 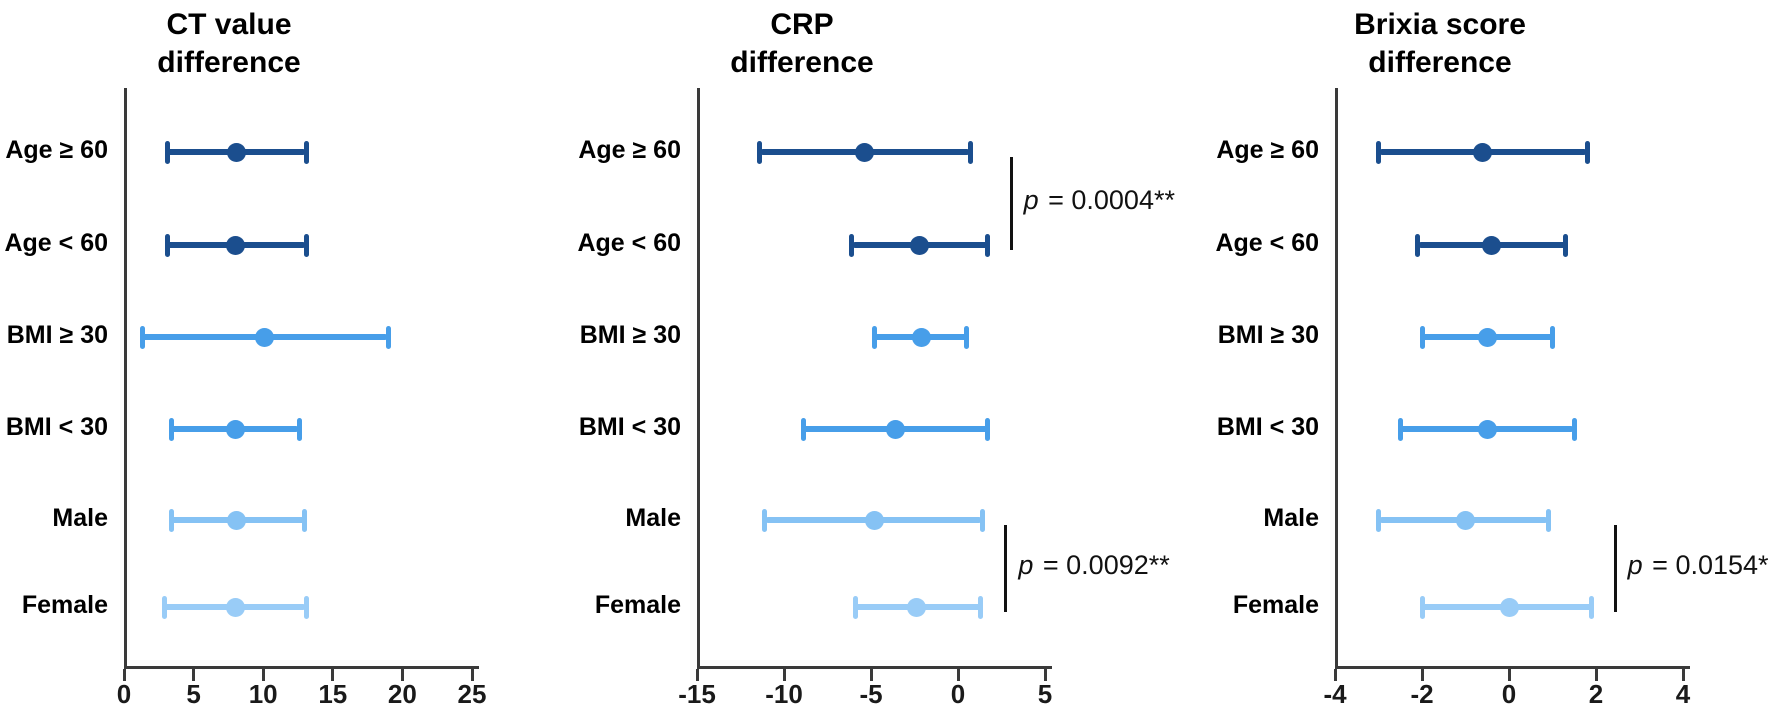 What do you see at coordinates (801, 44) in the screenshot?
I see `panel-title: CRP difference` at bounding box center [801, 44].